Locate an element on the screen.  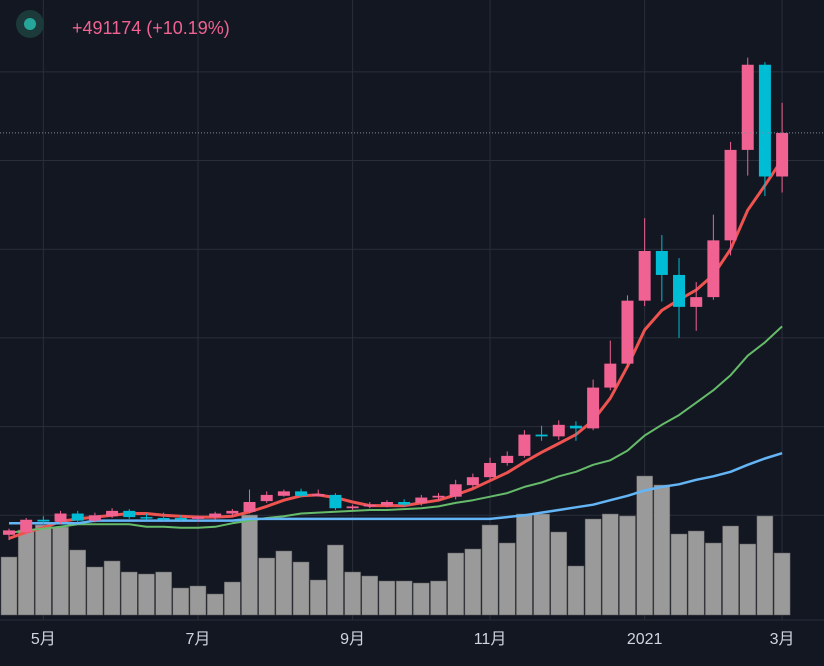
x-tick-label: 11月 is located at coordinates (490, 639).